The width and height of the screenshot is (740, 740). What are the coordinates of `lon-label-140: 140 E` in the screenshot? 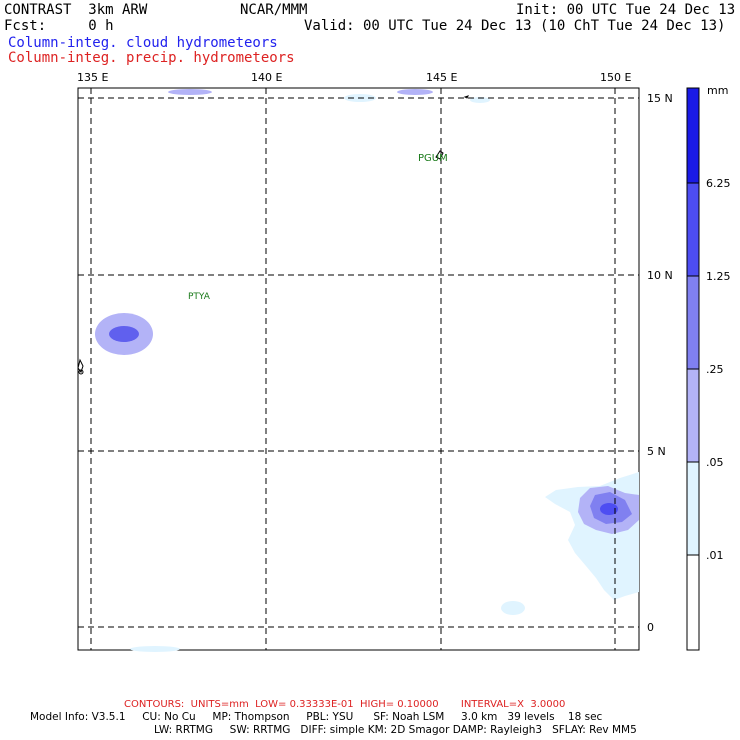 It's located at (266, 77).